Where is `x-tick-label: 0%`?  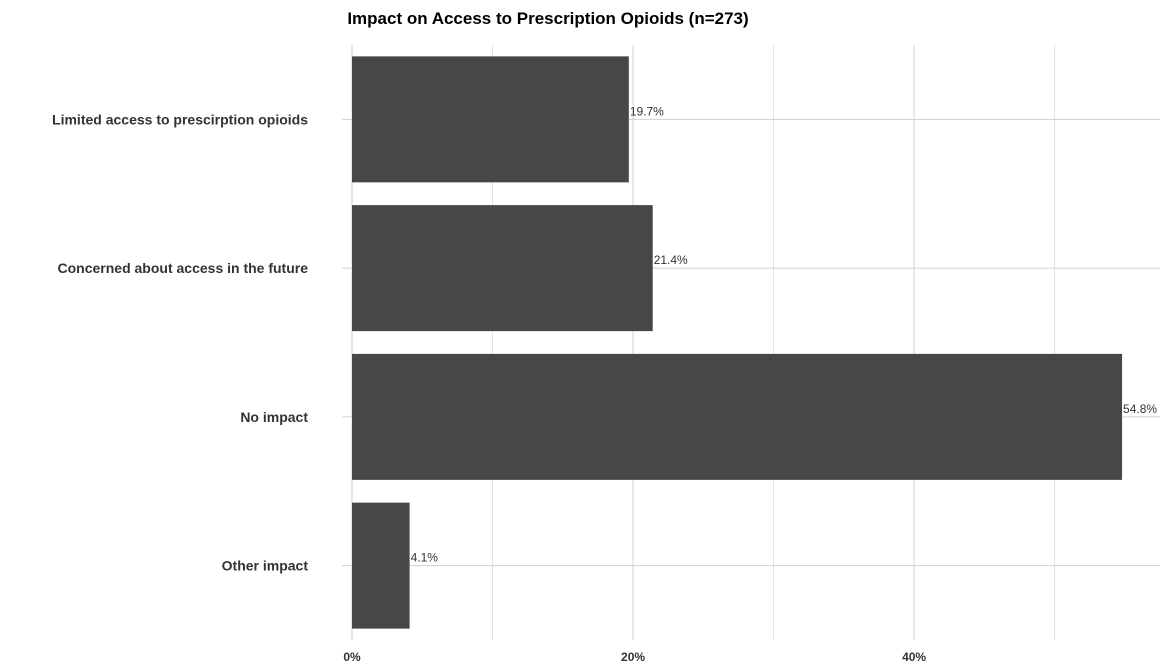 x-tick-label: 0% is located at coordinates (352, 657).